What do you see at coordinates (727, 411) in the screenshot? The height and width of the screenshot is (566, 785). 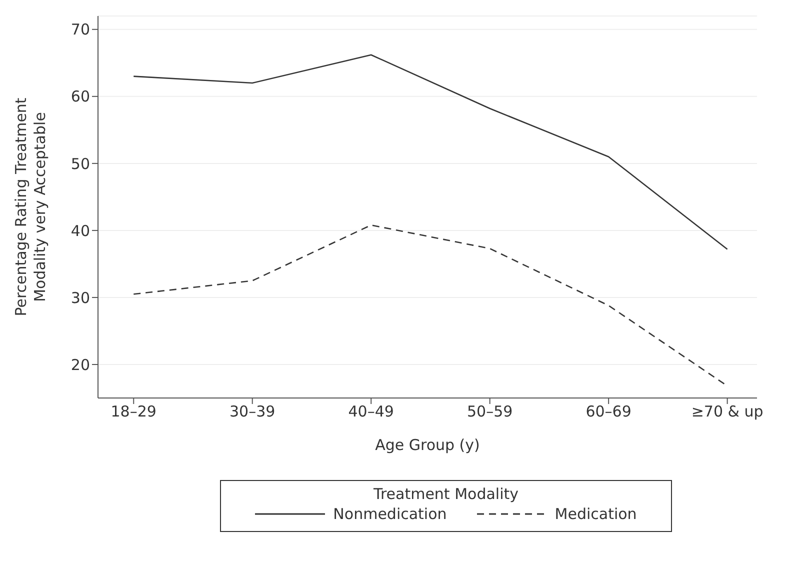 I see `x-tick-label: ≥70 & up` at bounding box center [727, 411].